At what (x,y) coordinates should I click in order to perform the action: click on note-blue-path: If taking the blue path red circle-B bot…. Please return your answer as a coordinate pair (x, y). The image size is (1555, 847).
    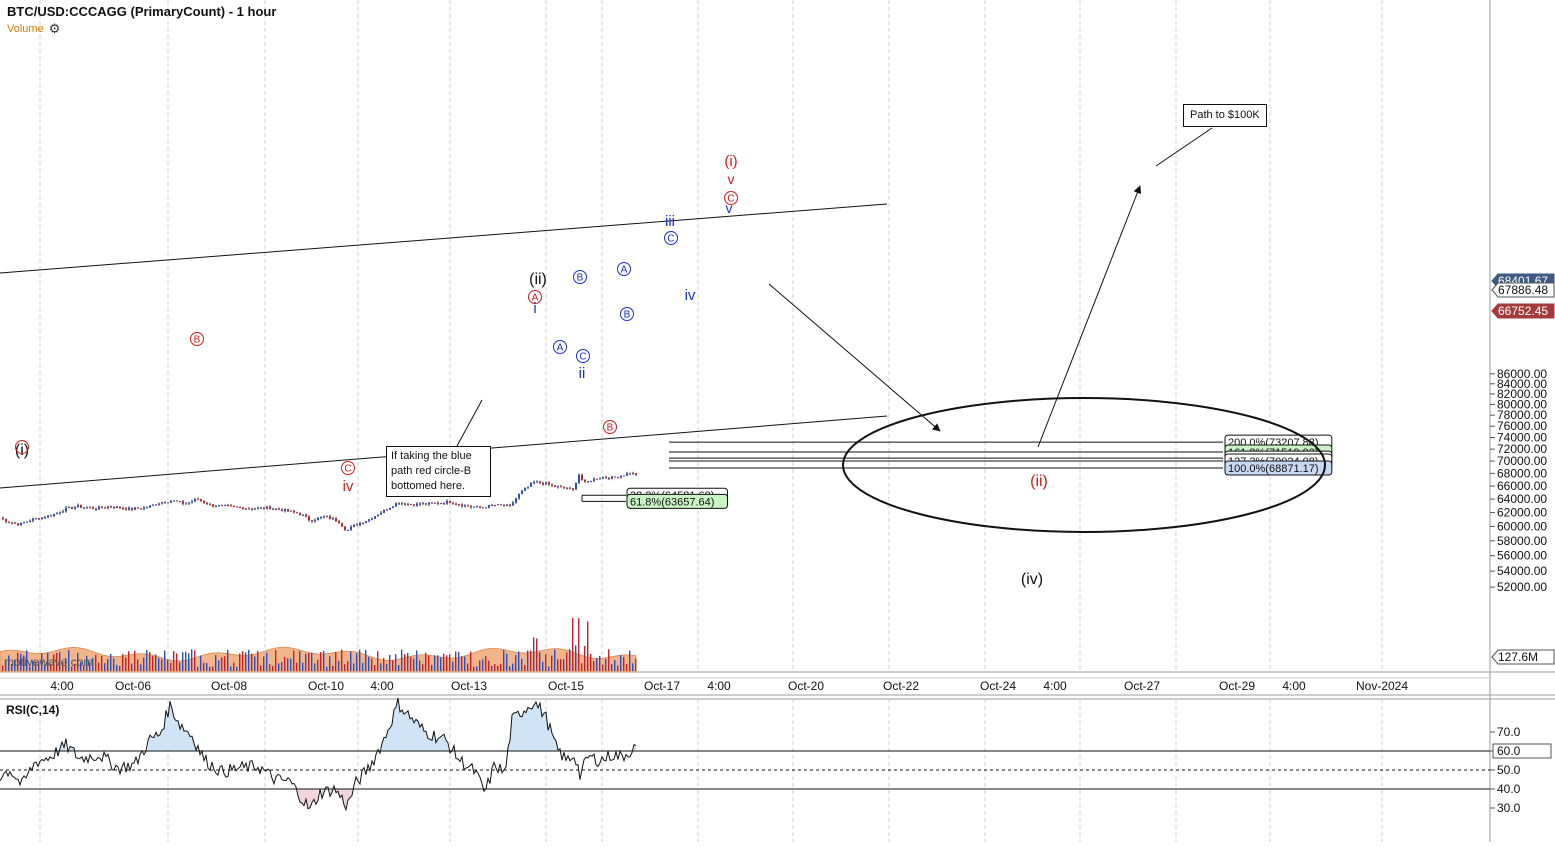
    Looking at the image, I should click on (438, 471).